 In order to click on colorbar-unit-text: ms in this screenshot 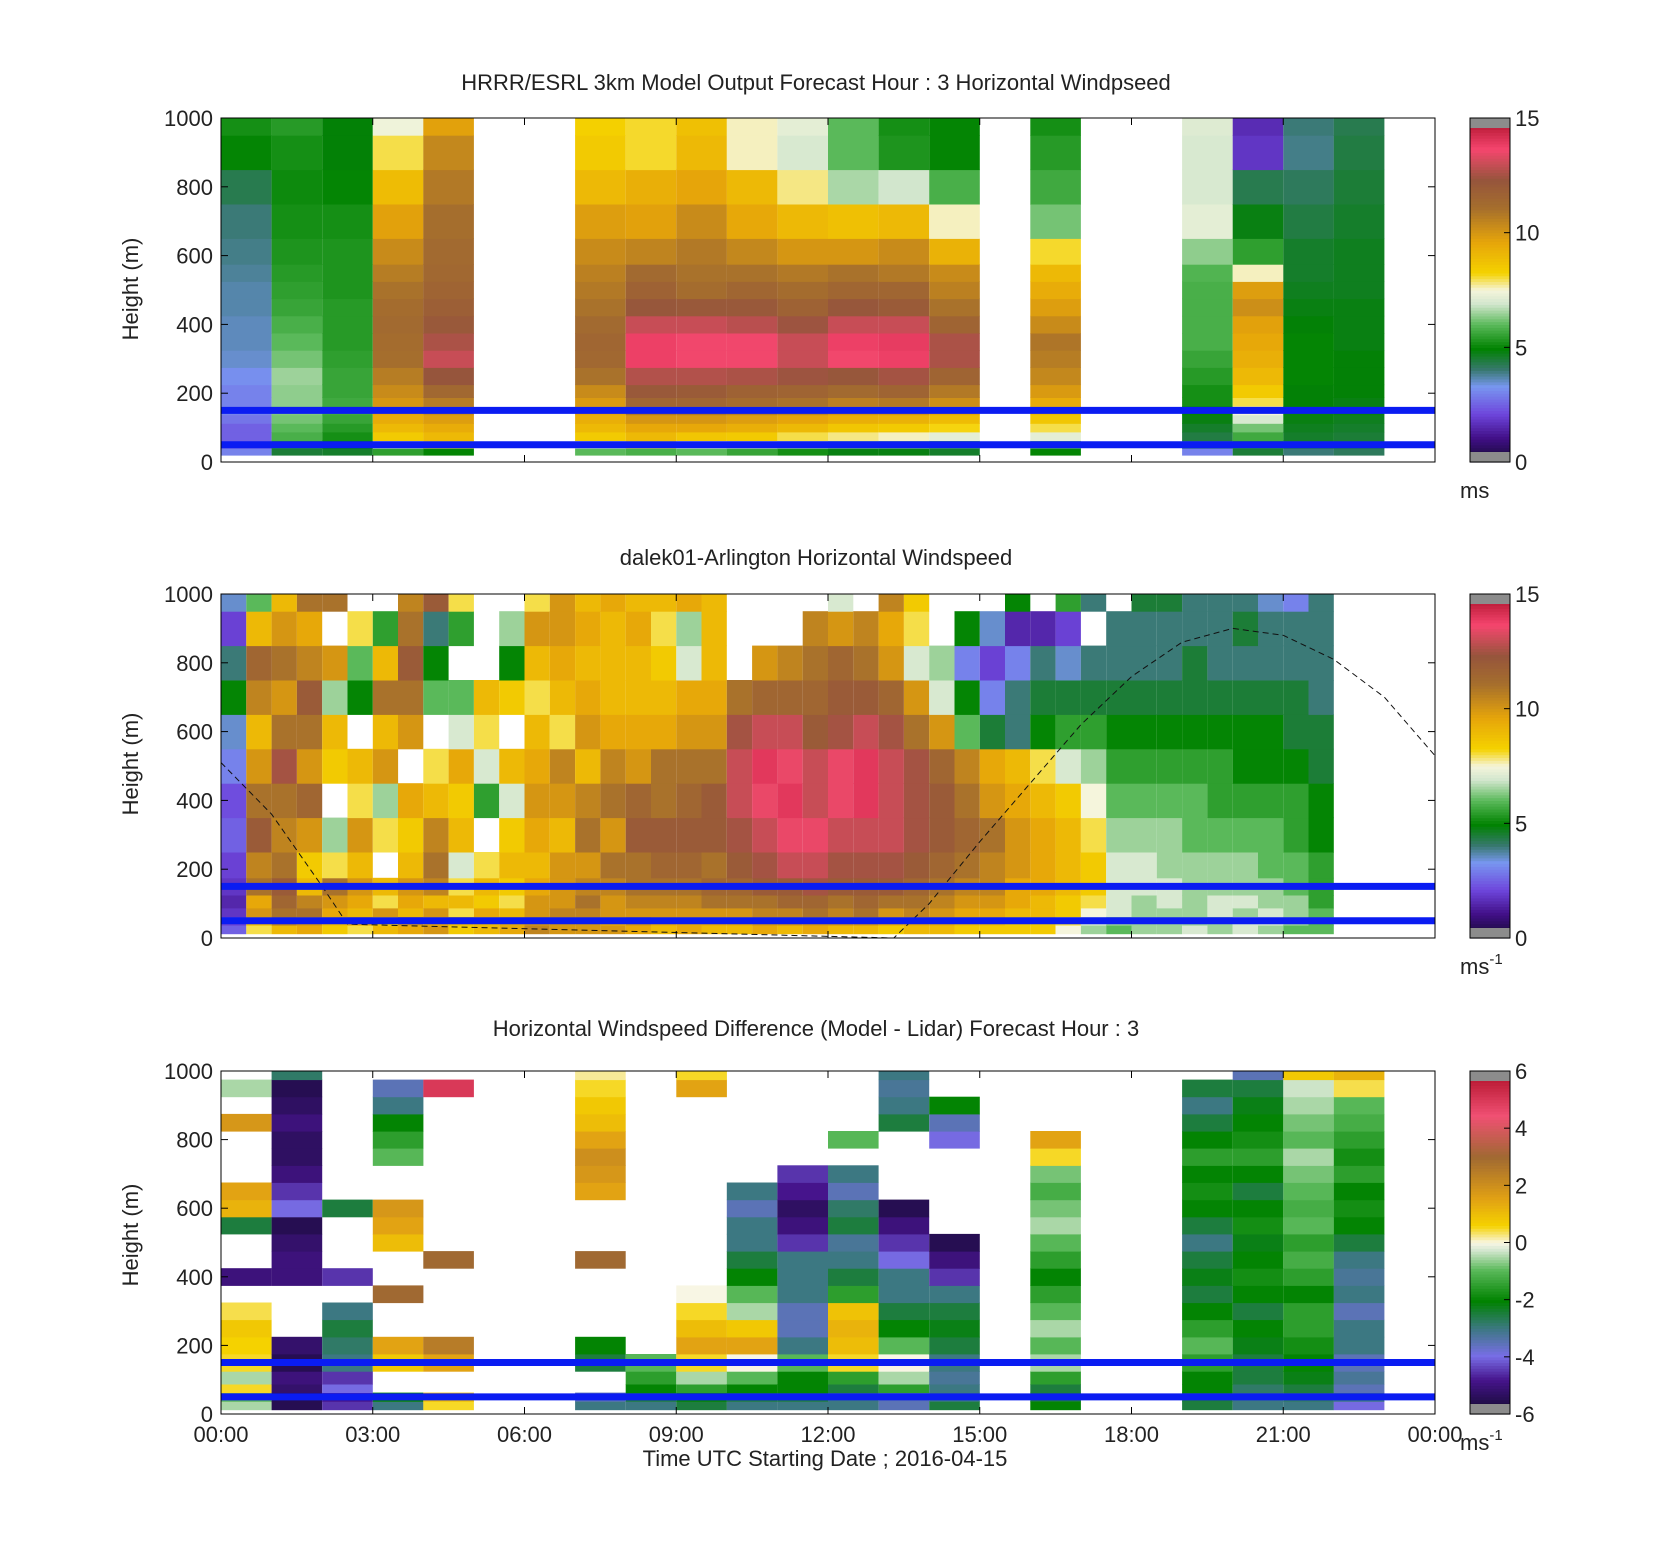, I will do `click(1474, 1442)`.